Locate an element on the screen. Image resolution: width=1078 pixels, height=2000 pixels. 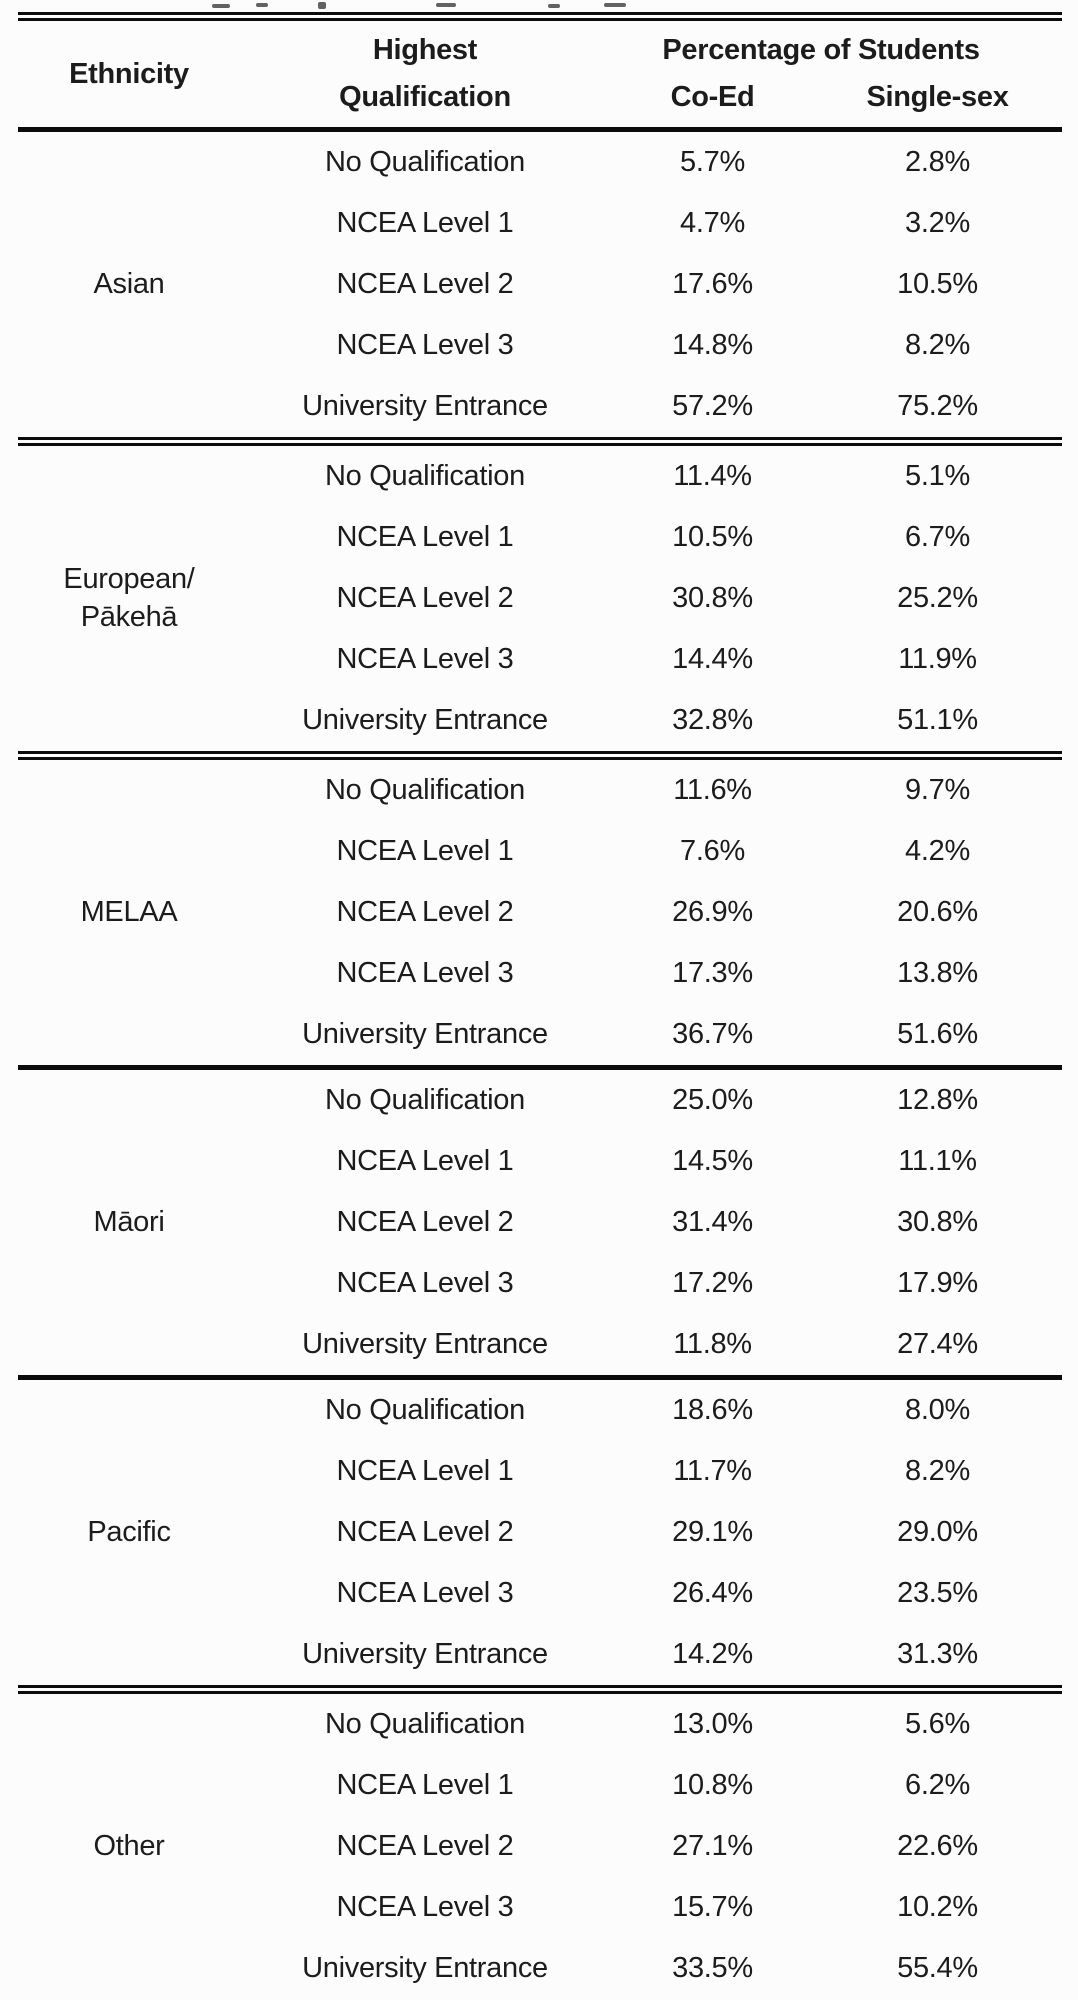
col-header-percentage-subrow: Co-Ed Single-sex is located at coordinates (835, 97).